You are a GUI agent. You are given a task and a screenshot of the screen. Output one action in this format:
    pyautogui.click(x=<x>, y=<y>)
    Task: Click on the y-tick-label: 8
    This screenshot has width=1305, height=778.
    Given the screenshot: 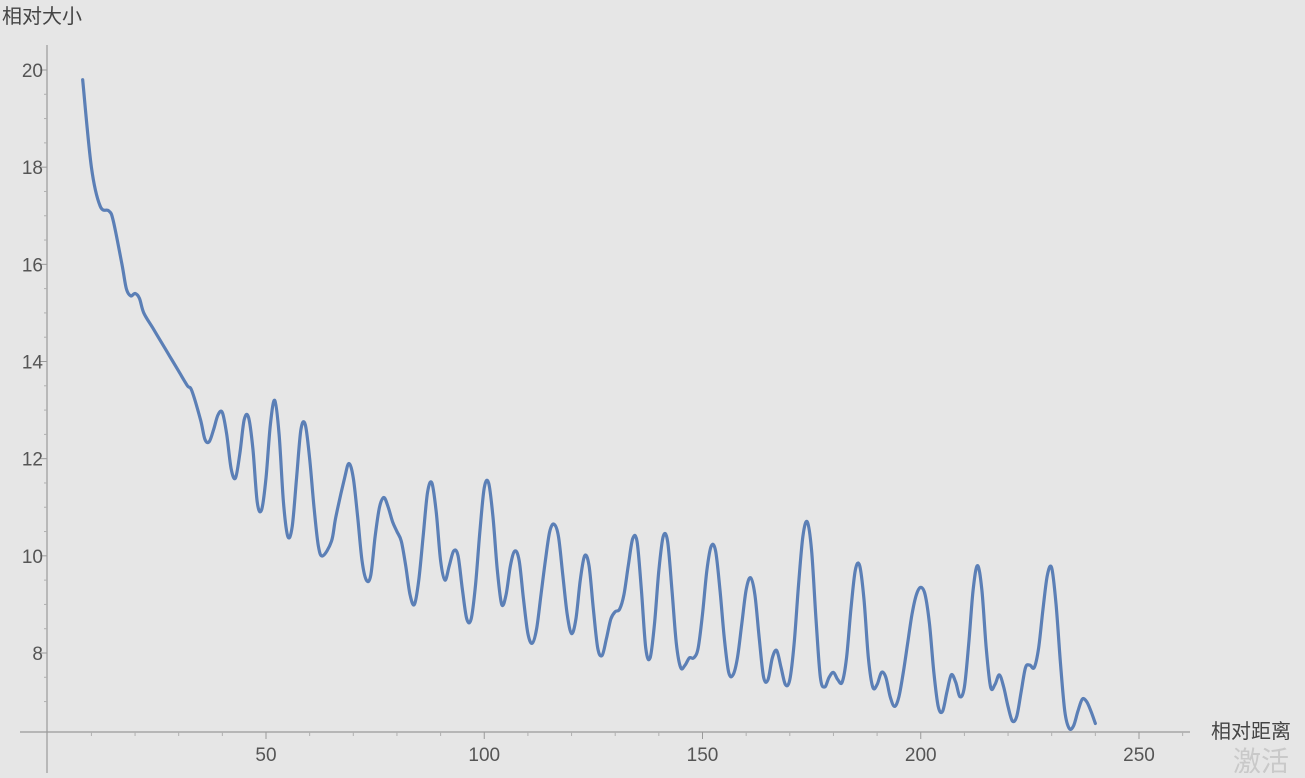 What is the action you would take?
    pyautogui.click(x=37, y=654)
    